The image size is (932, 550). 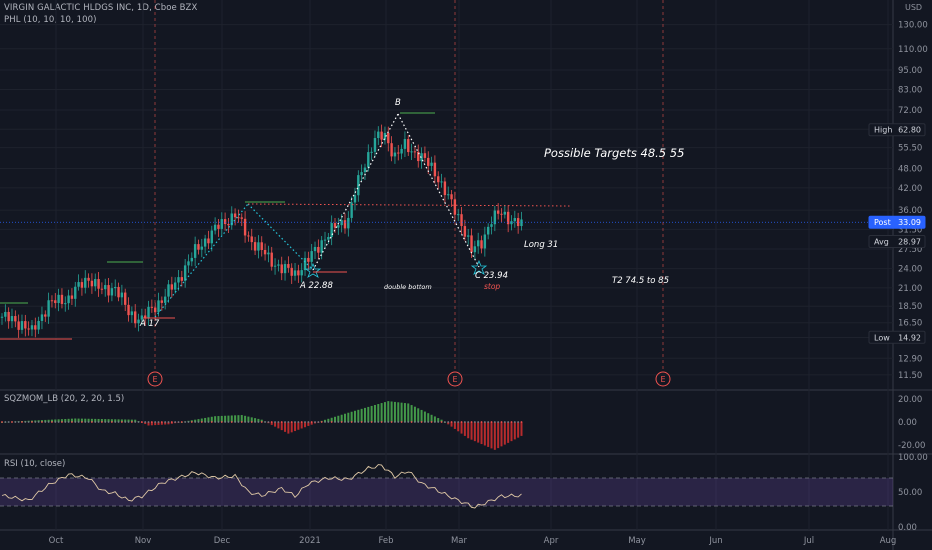 What do you see at coordinates (897, 130) in the screenshot?
I see `price-tag-high: High 62.80` at bounding box center [897, 130].